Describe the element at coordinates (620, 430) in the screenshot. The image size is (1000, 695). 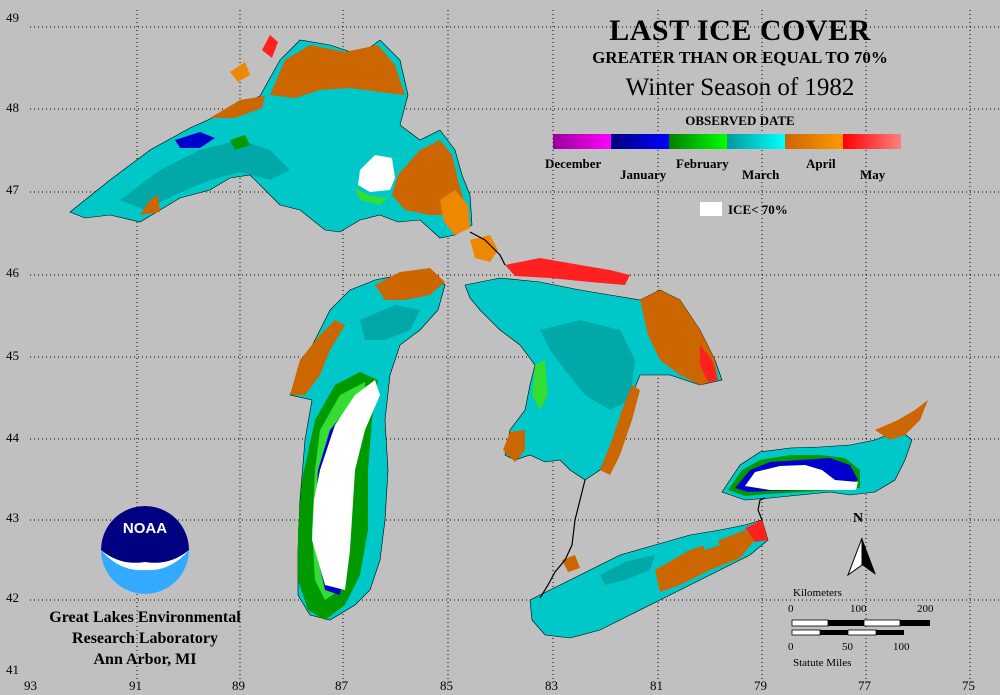
I see `huron-april-south` at that location.